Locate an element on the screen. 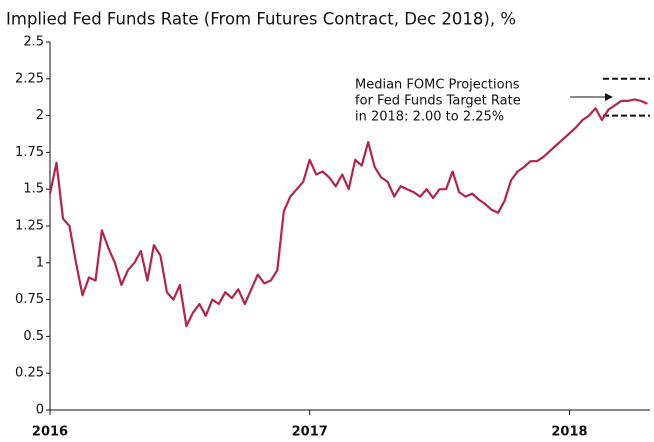  y-tick-label: 1.25 is located at coordinates (29, 226).